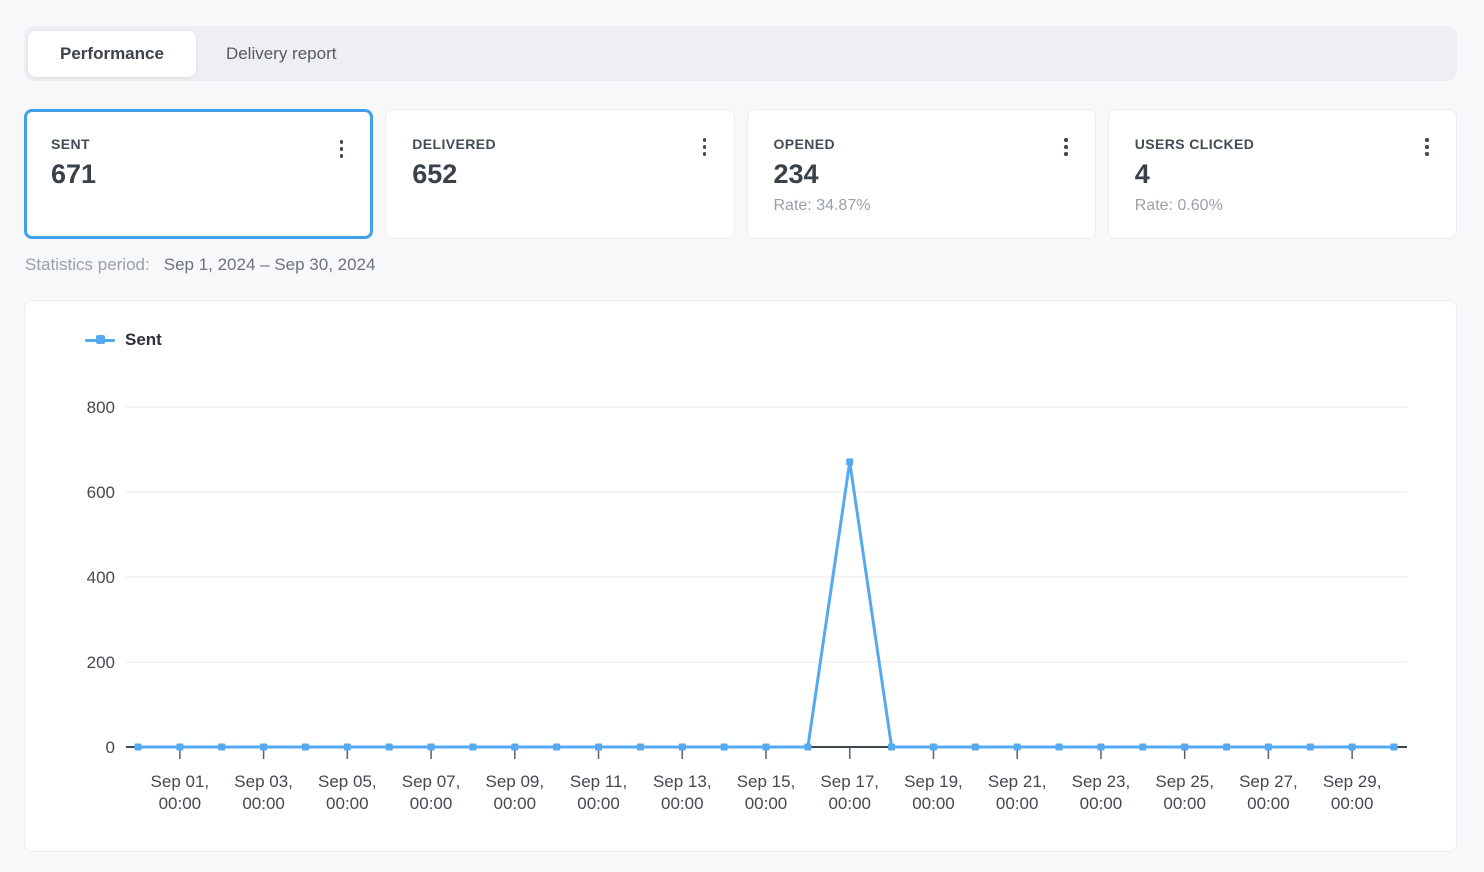 The height and width of the screenshot is (872, 1484). What do you see at coordinates (1268, 792) in the screenshot?
I see `svg-text:Sep 27,00:00: Sep 27, 00:00` at bounding box center [1268, 792].